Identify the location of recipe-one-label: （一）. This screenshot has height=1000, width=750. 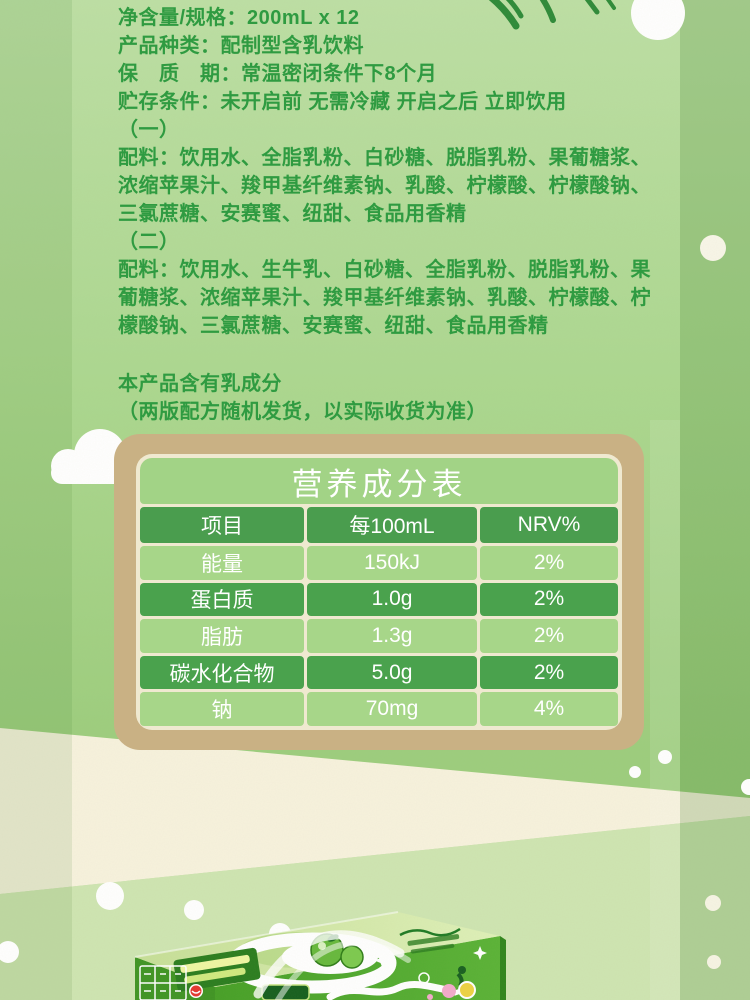
(149, 130).